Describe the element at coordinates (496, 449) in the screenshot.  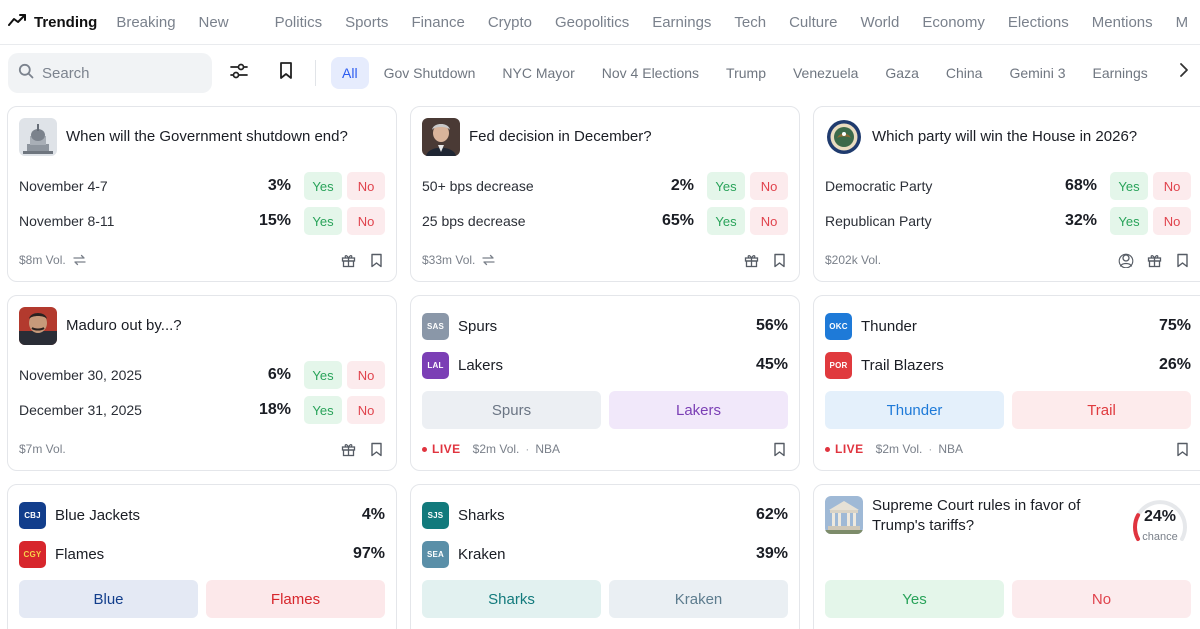
I see `volume-label: $2m Vol.` at that location.